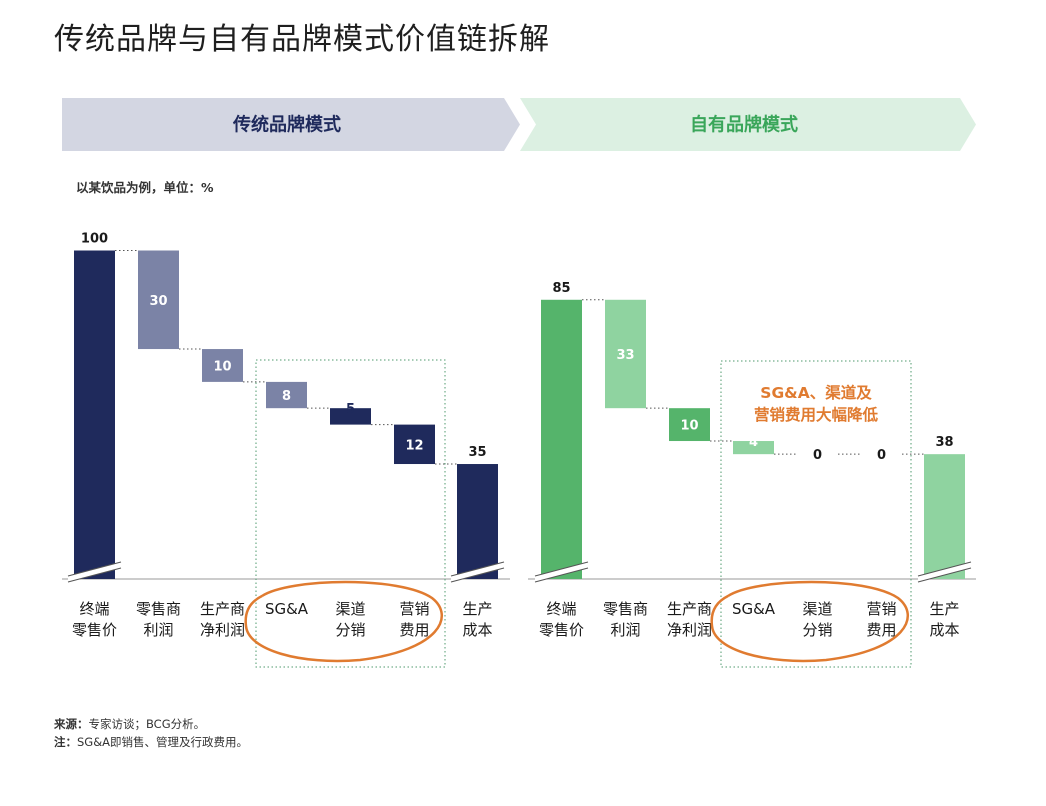  What do you see at coordinates (561, 288) in the screenshot?
I see `own-brand-value-label: 85` at bounding box center [561, 288].